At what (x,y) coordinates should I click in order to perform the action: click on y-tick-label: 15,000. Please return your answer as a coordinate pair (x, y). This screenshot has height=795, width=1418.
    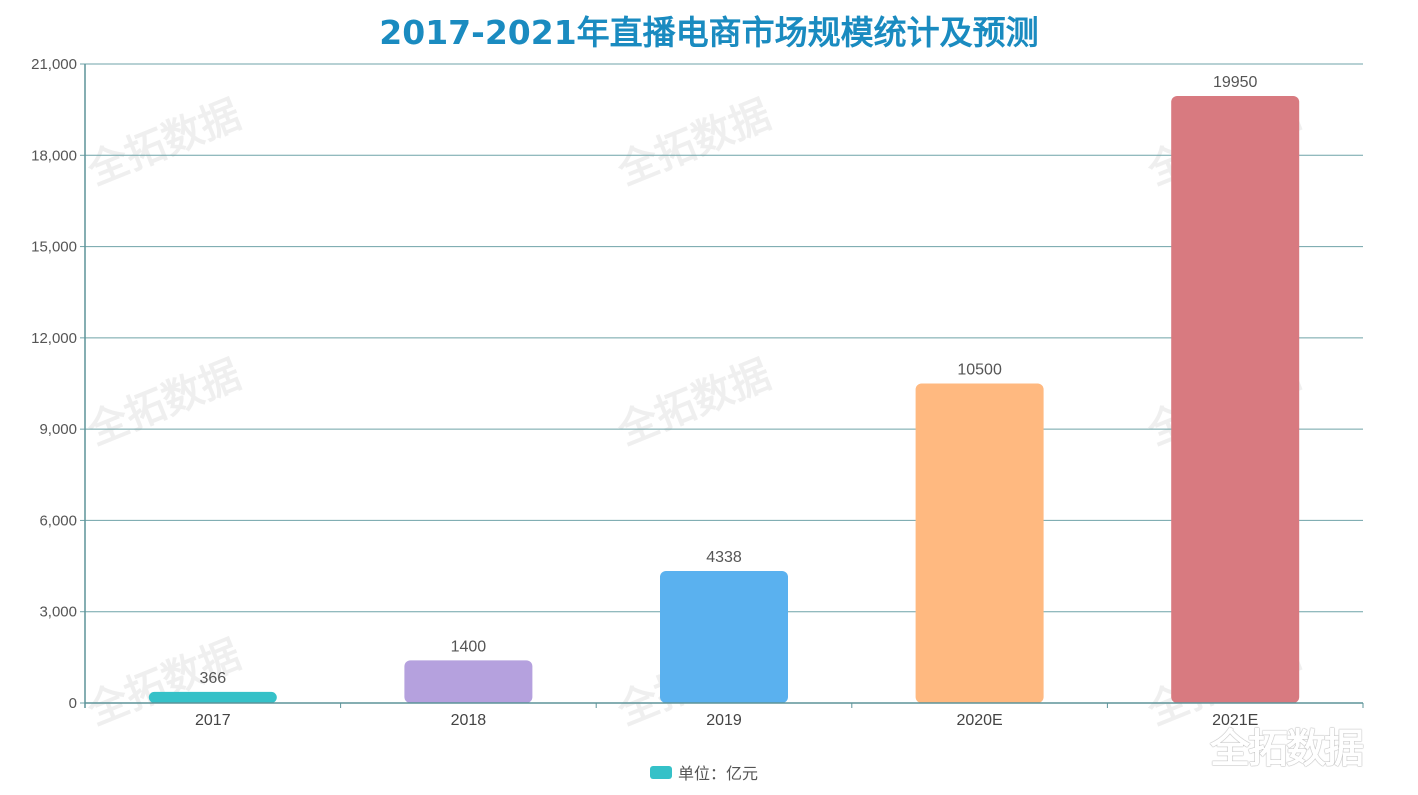
    Looking at the image, I should click on (54, 247).